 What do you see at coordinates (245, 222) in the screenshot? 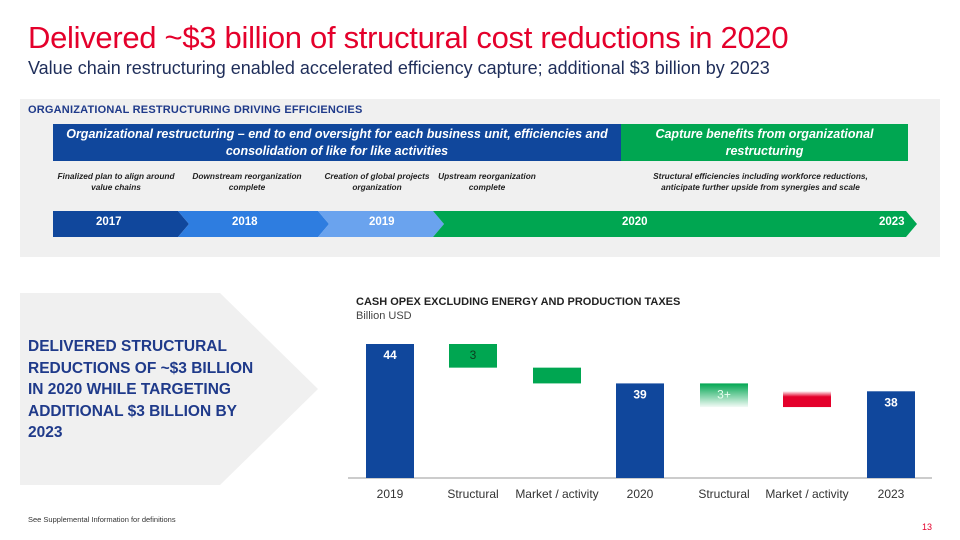
I see `timeline-label-2018: 2018` at bounding box center [245, 222].